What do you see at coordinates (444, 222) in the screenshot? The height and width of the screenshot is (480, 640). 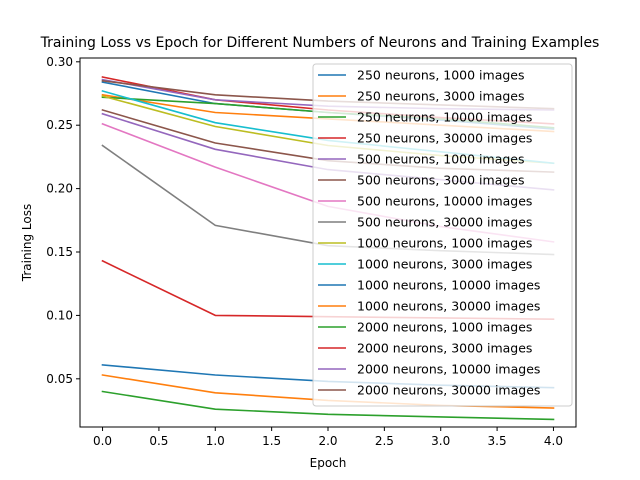 I see `legend-label: 500 neurons, 30000 images` at bounding box center [444, 222].